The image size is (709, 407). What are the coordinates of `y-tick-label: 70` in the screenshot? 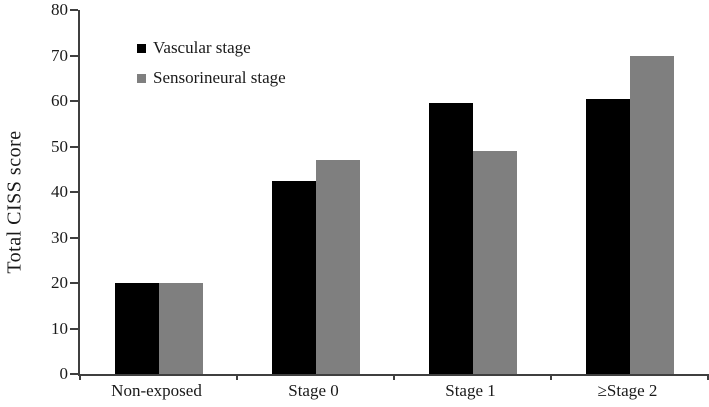 It's located at (59, 55).